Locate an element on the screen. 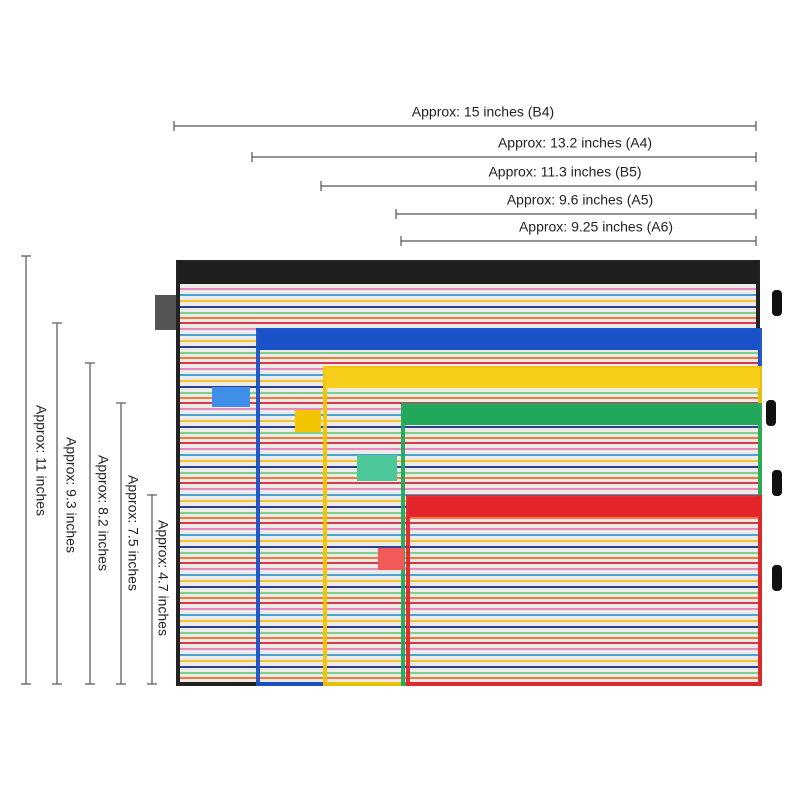 The height and width of the screenshot is (800, 800). zipper-green is located at coordinates (581, 415).